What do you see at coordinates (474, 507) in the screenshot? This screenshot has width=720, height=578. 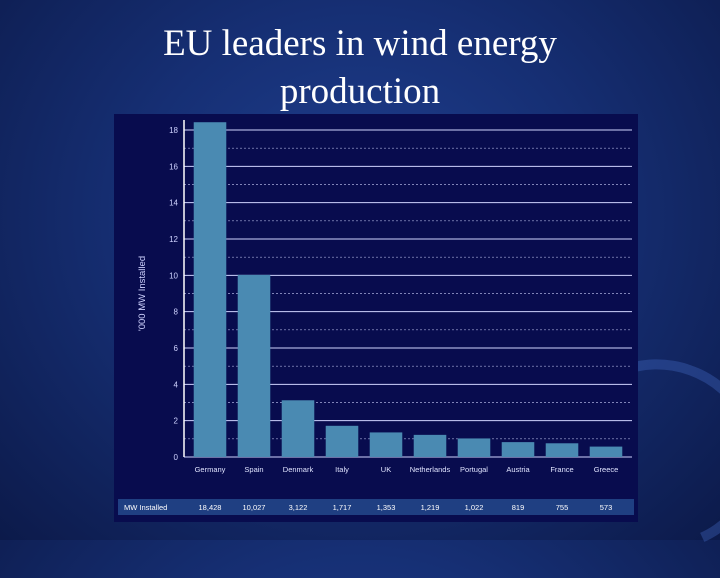 I see `data-table-value: 1,022` at bounding box center [474, 507].